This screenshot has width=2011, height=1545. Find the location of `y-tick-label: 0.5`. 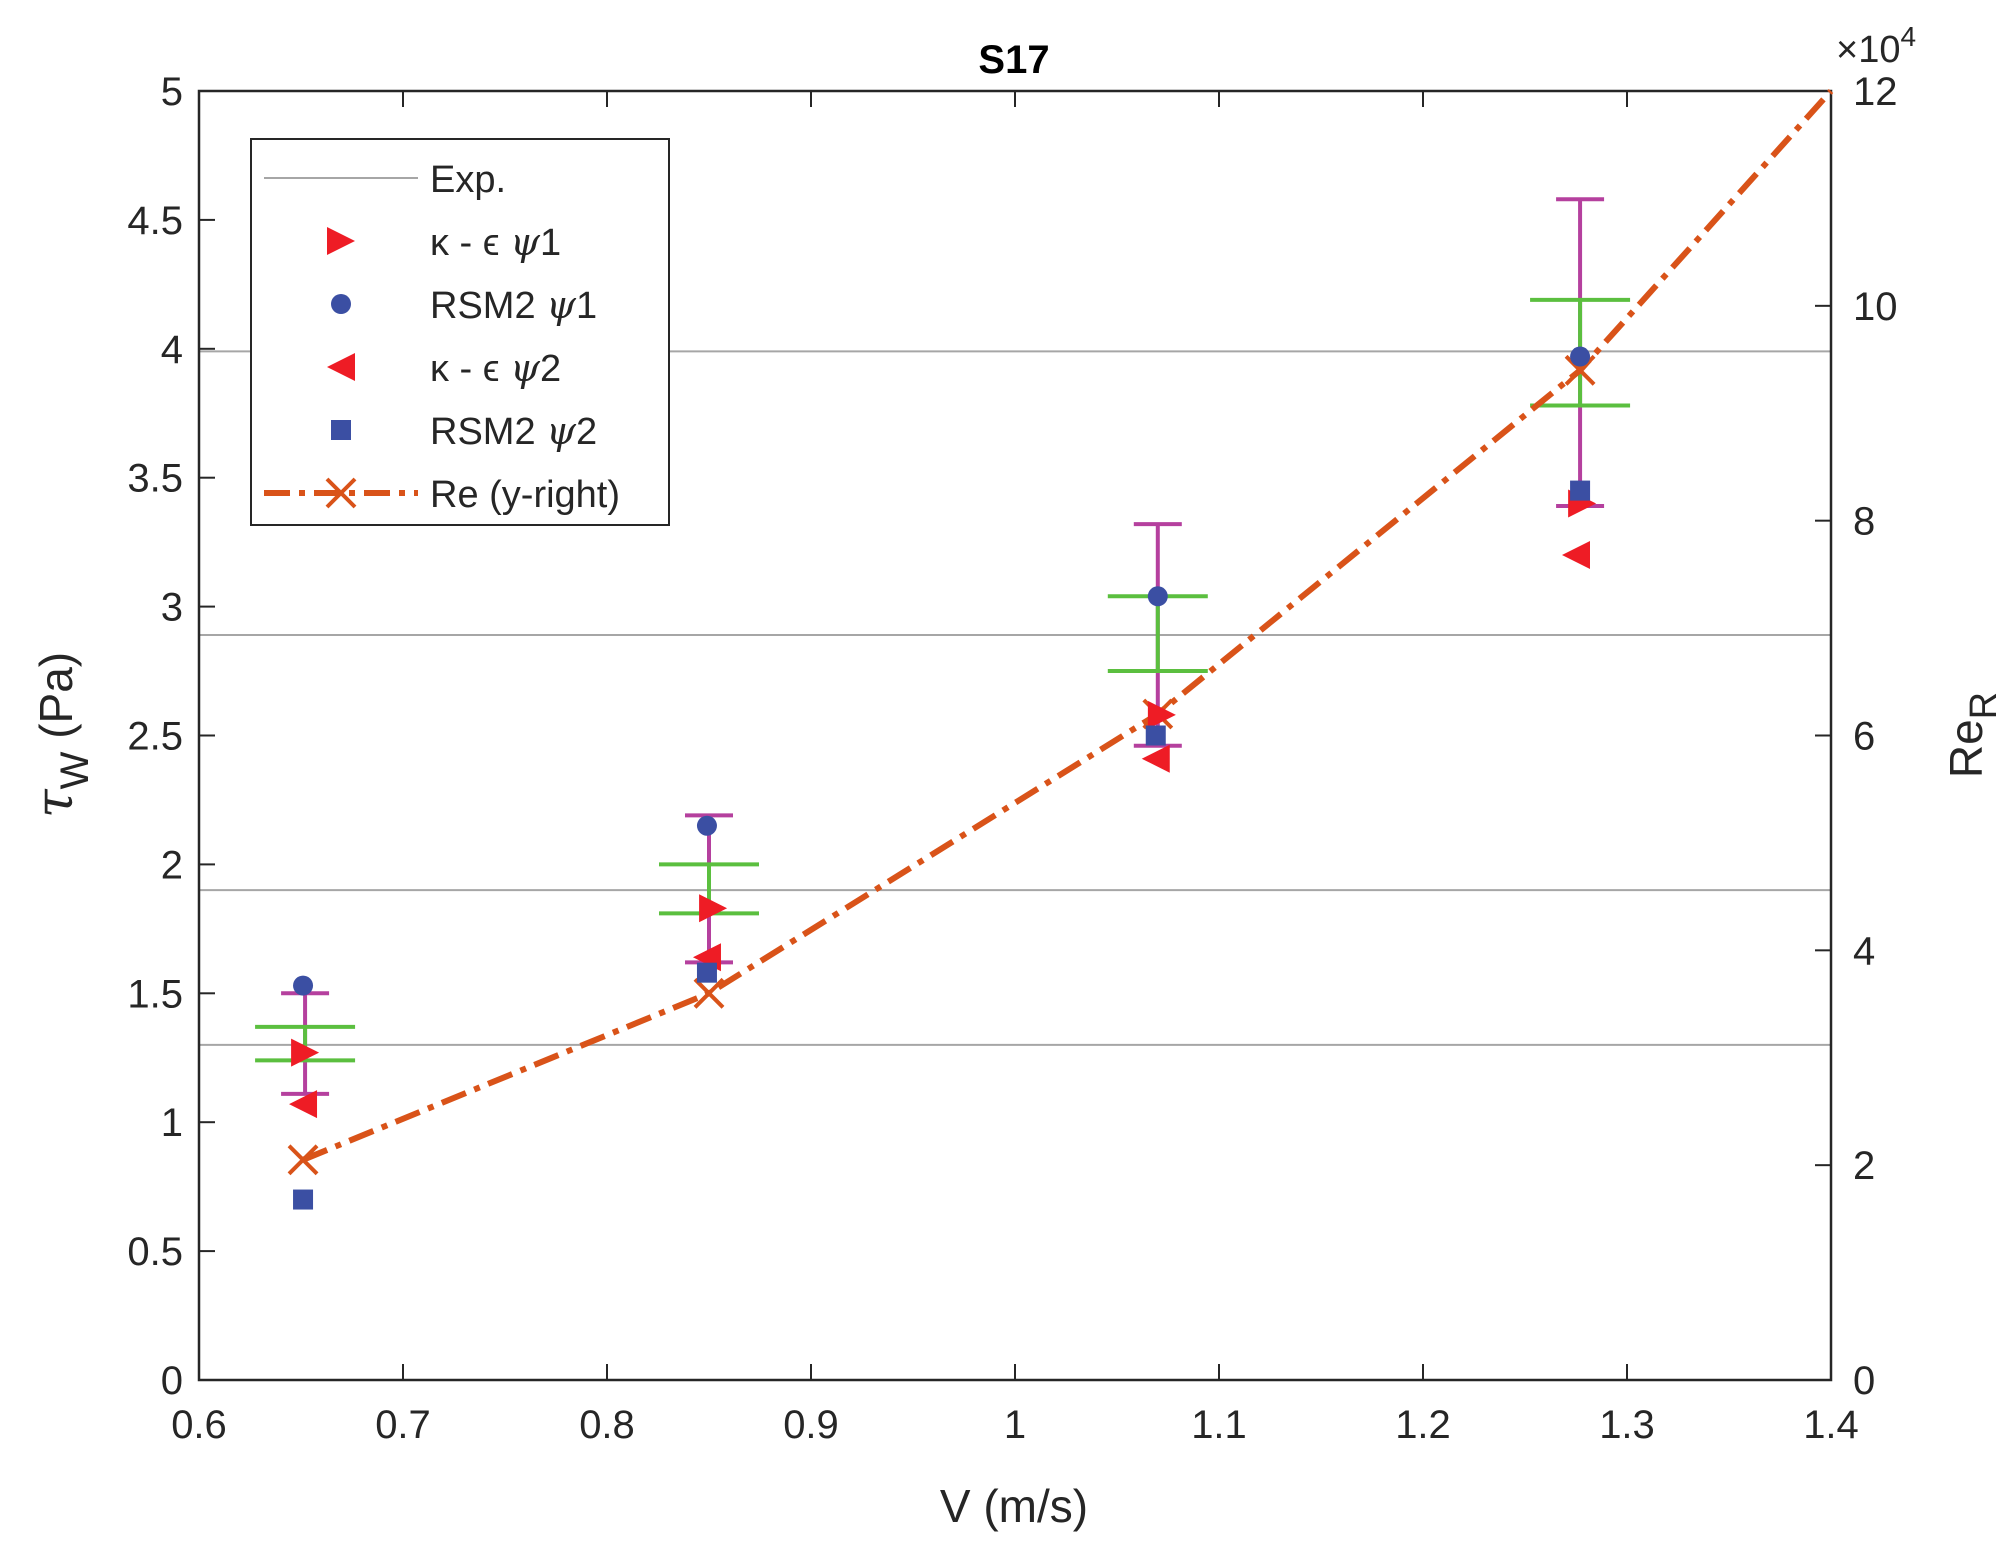

y-tick-label: 0.5 is located at coordinates (155, 1252).